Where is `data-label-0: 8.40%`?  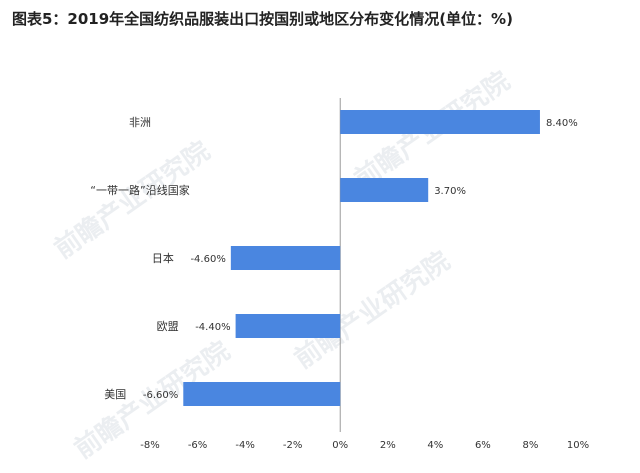
data-label-0: 8.40% is located at coordinates (562, 123).